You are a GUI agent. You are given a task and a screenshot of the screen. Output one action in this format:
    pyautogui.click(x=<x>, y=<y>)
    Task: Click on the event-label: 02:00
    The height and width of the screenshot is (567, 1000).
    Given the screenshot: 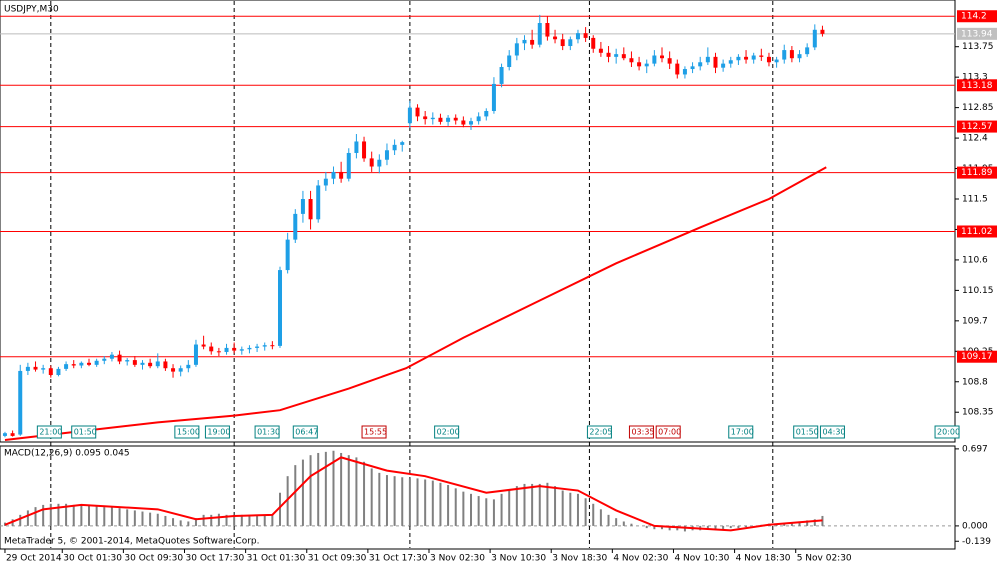 What is the action you would take?
    pyautogui.click(x=448, y=432)
    